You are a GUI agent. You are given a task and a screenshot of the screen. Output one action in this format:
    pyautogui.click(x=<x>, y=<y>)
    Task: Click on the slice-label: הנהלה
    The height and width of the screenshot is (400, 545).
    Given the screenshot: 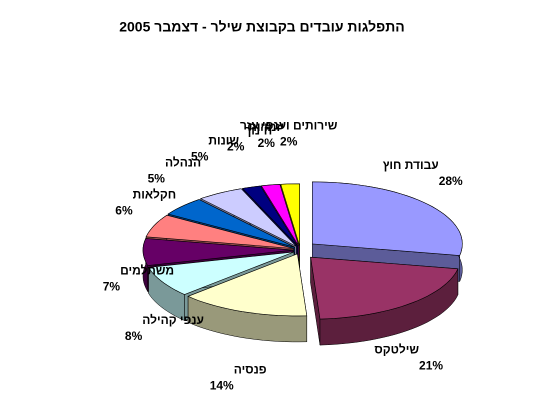 What is the action you would take?
    pyautogui.click(x=183, y=162)
    